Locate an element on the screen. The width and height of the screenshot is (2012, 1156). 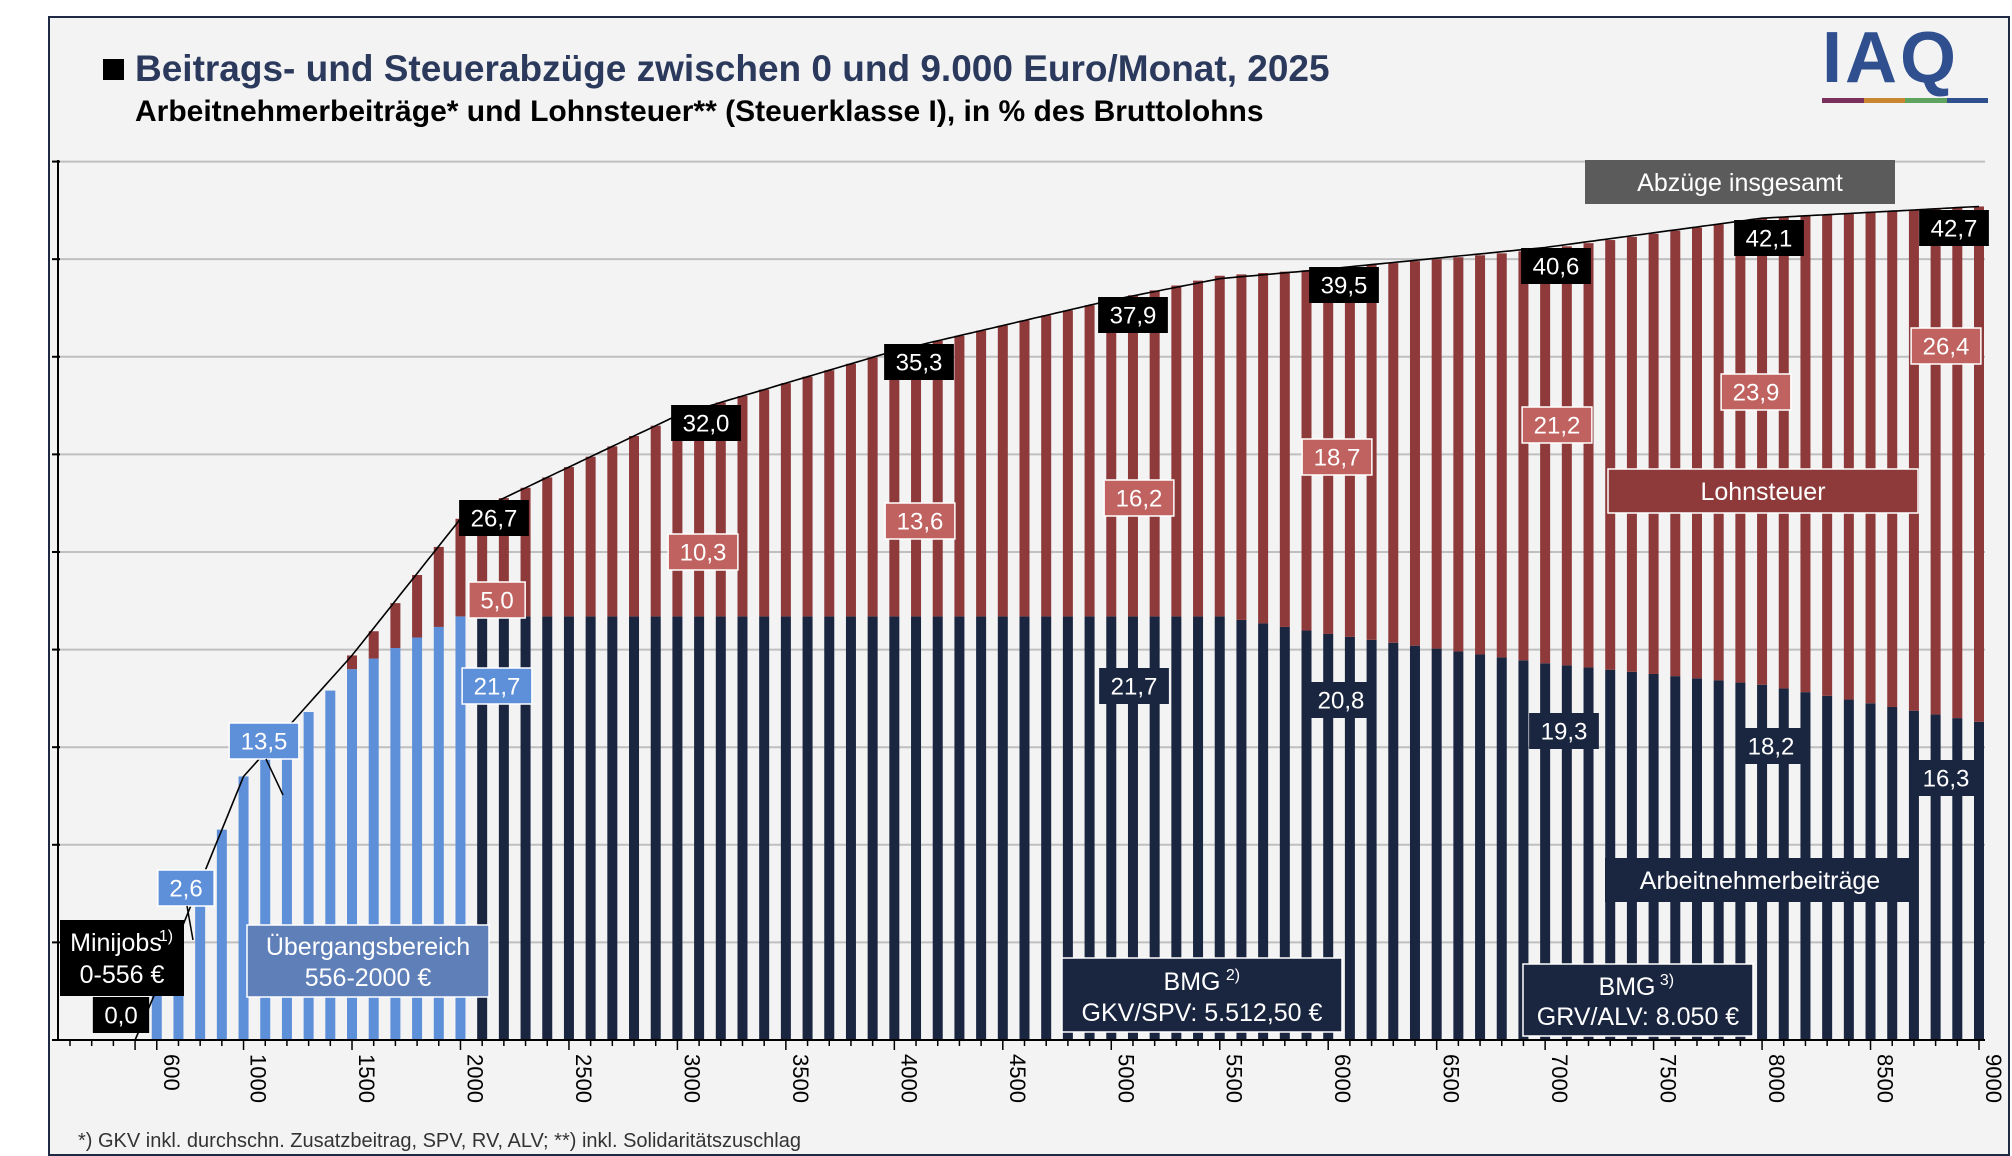
logo-color-bar is located at coordinates (1905, 100).